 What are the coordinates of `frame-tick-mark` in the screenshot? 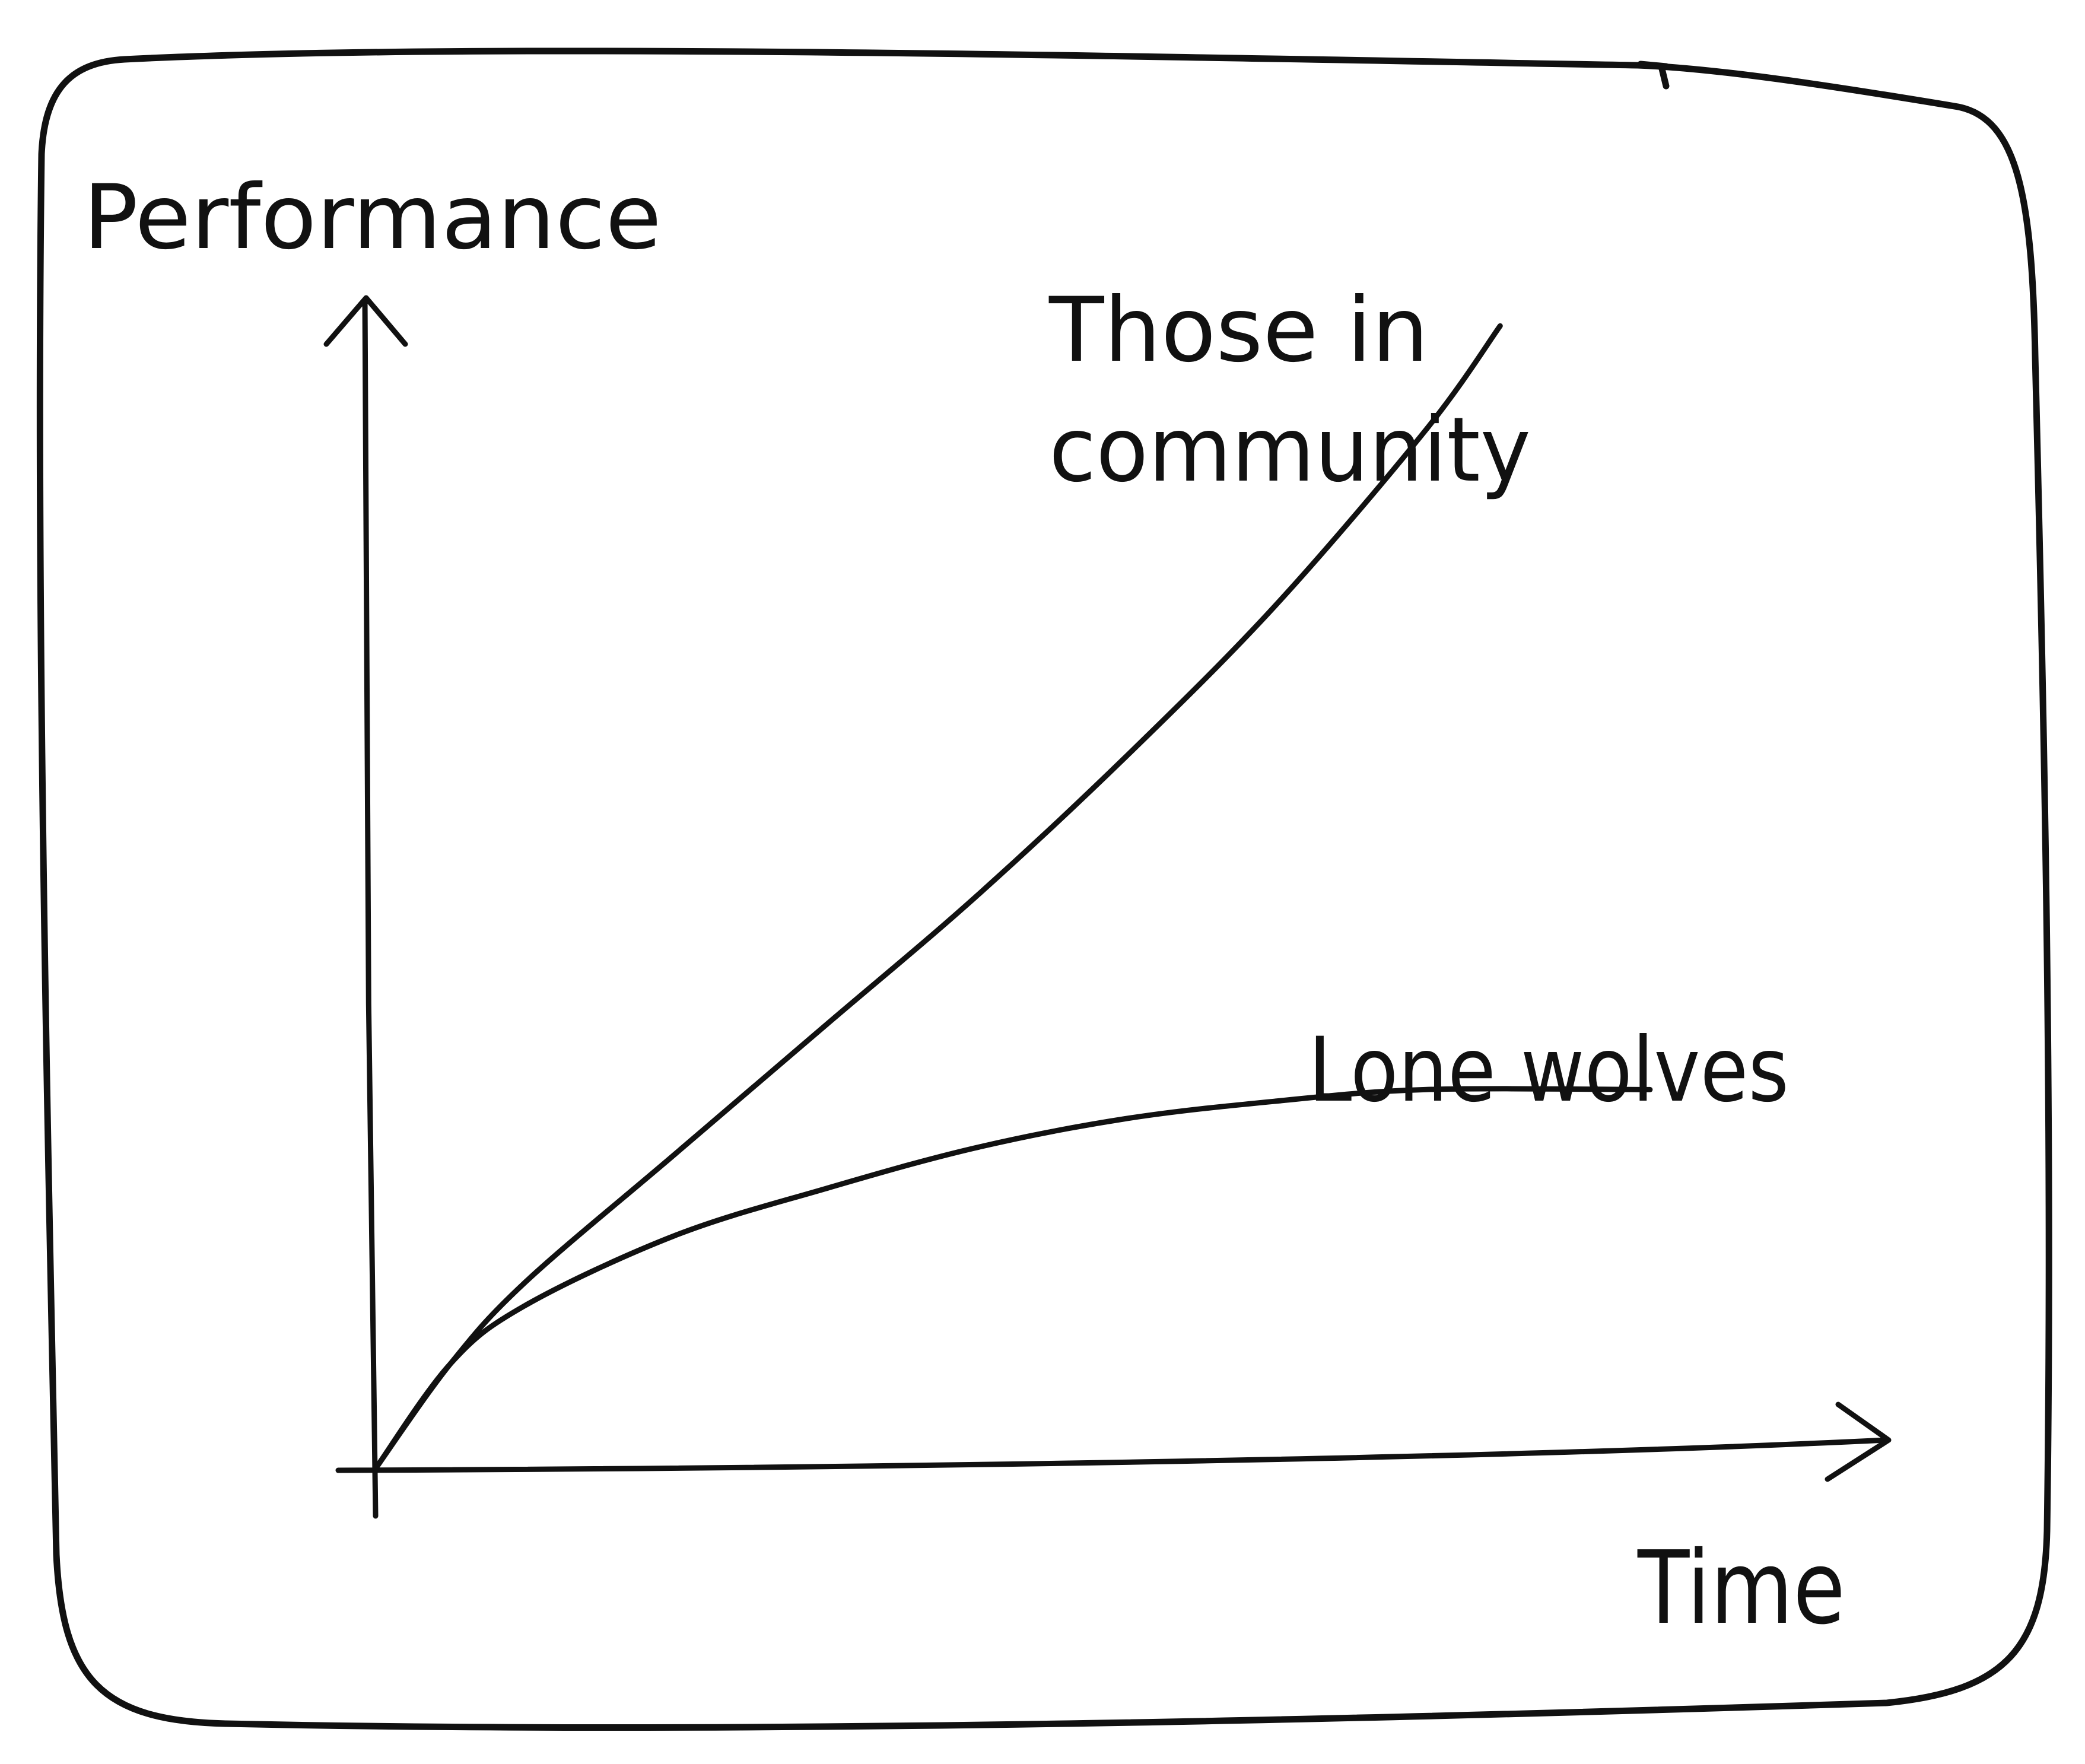 It's located at (1653, 75).